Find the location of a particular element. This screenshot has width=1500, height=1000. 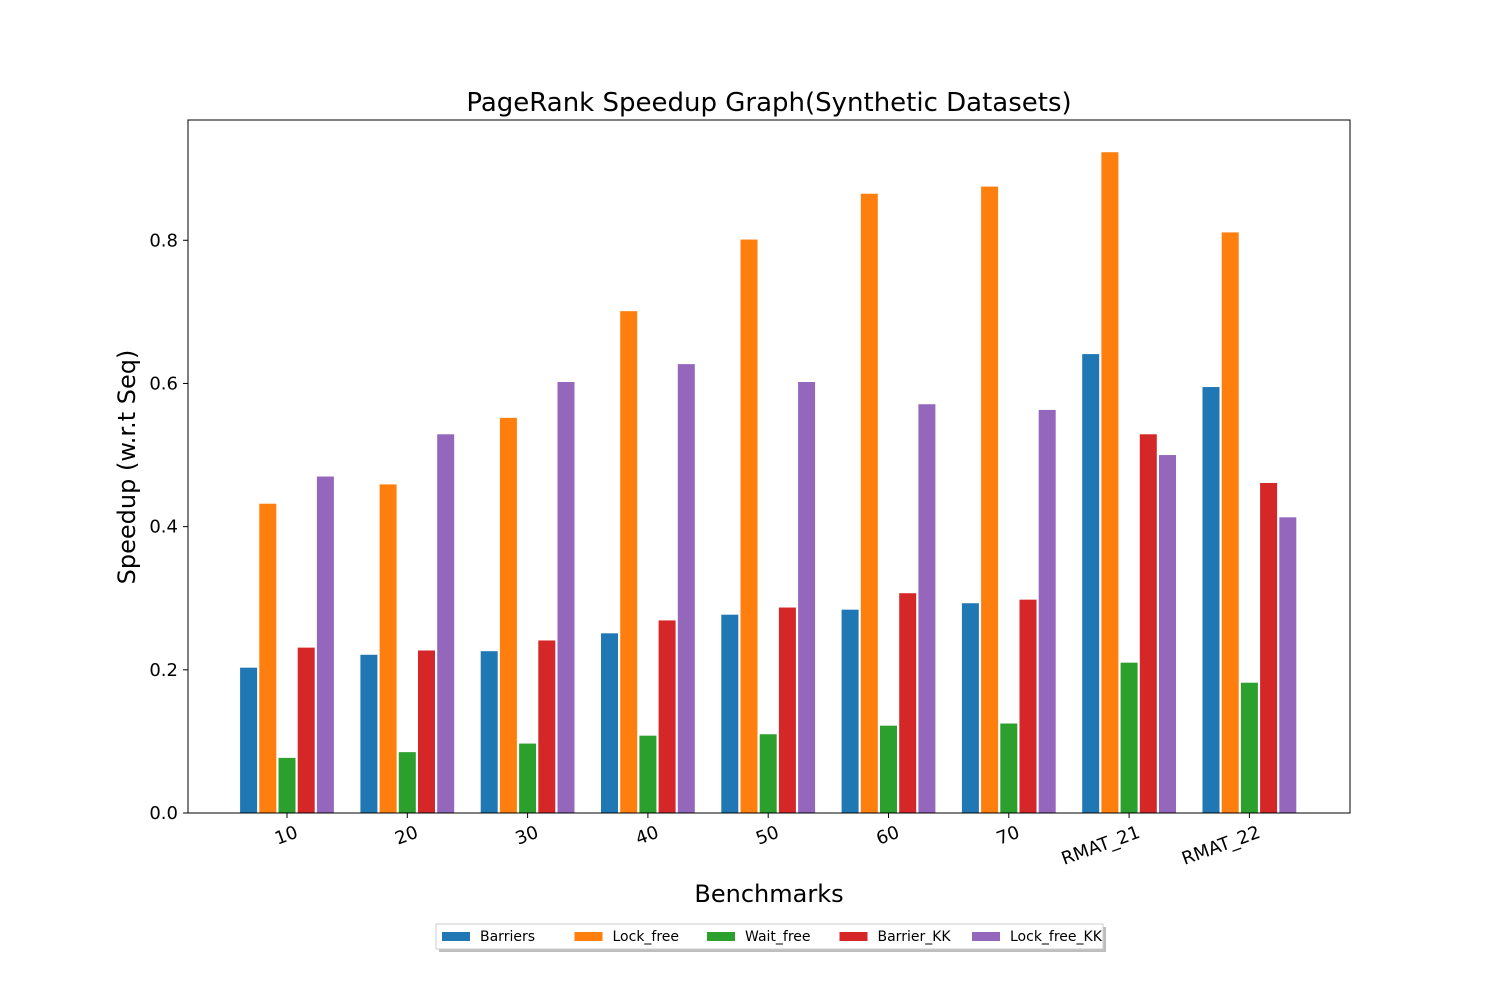

legend-swatch-wait-free is located at coordinates (721, 936).